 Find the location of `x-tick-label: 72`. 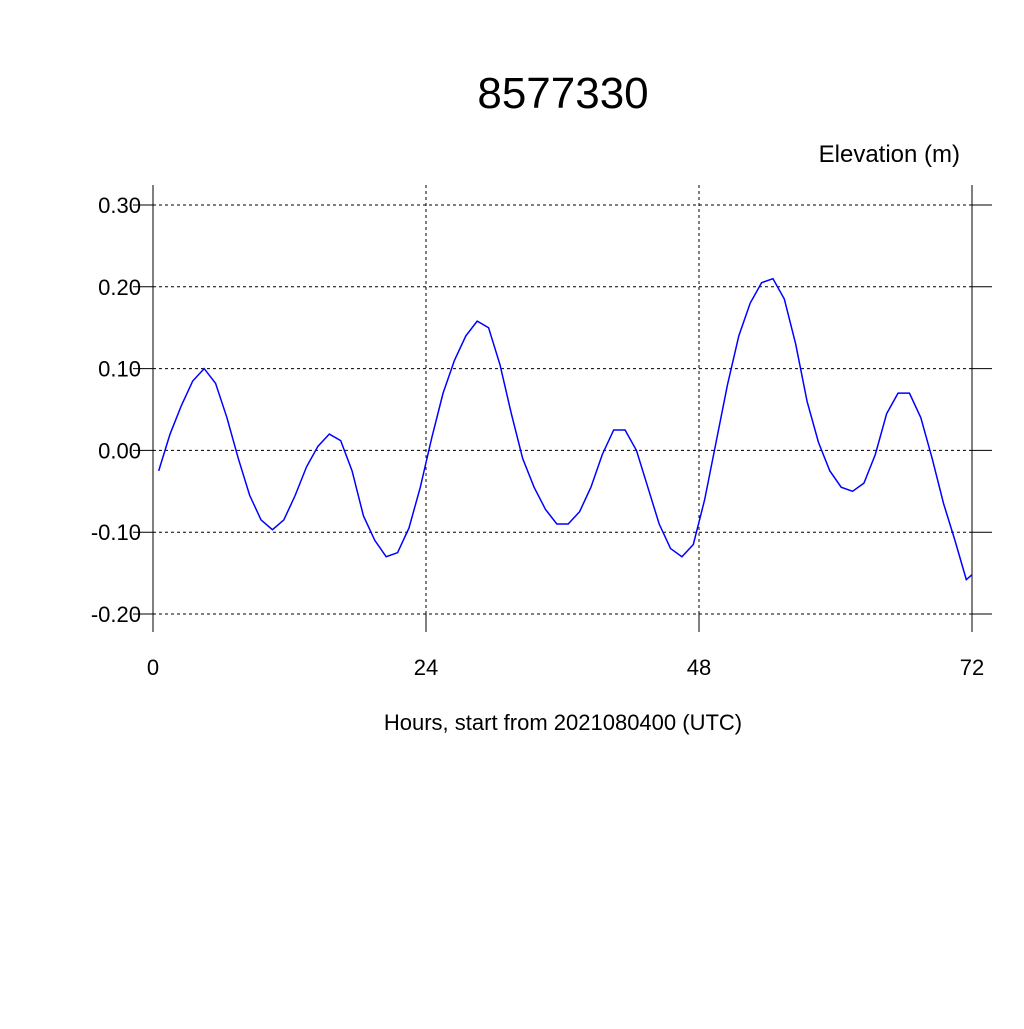

x-tick-label: 72 is located at coordinates (972, 667).